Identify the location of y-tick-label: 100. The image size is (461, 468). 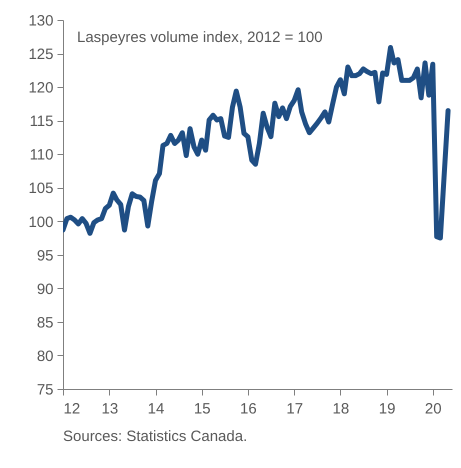
(41, 222).